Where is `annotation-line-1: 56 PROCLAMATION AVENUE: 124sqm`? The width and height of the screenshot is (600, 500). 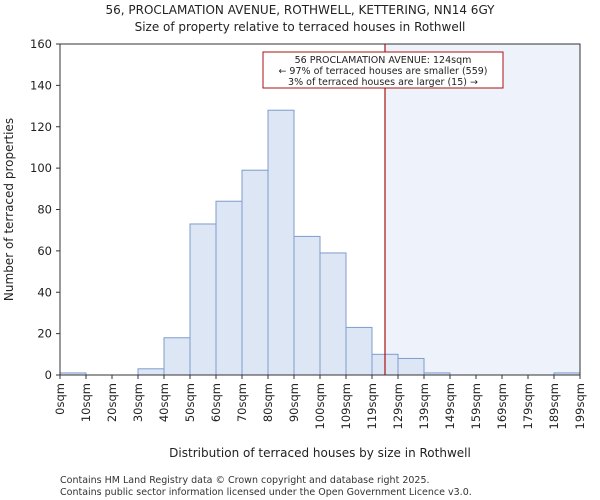 annotation-line-1: 56 PROCLAMATION AVENUE: 124sqm is located at coordinates (383, 60).